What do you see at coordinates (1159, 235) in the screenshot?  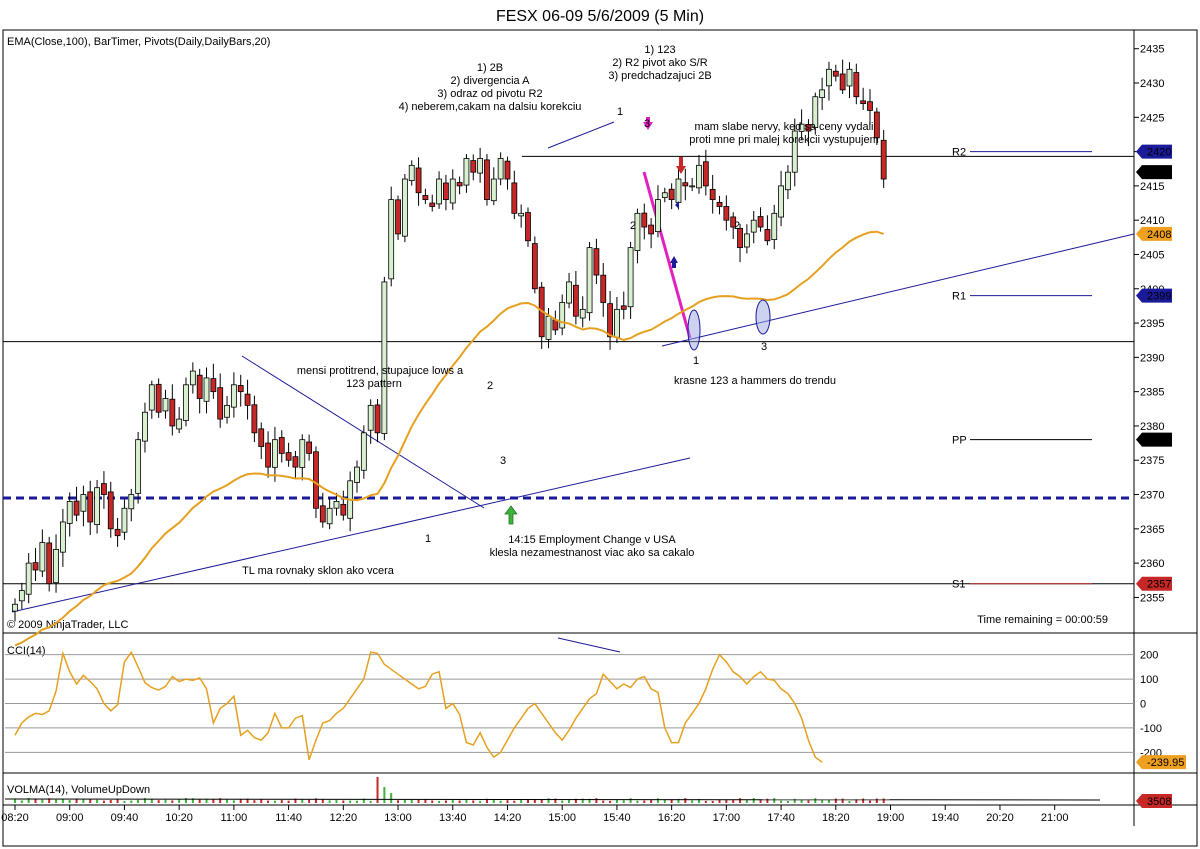 I see `svg-text: 2408` at bounding box center [1159, 235].